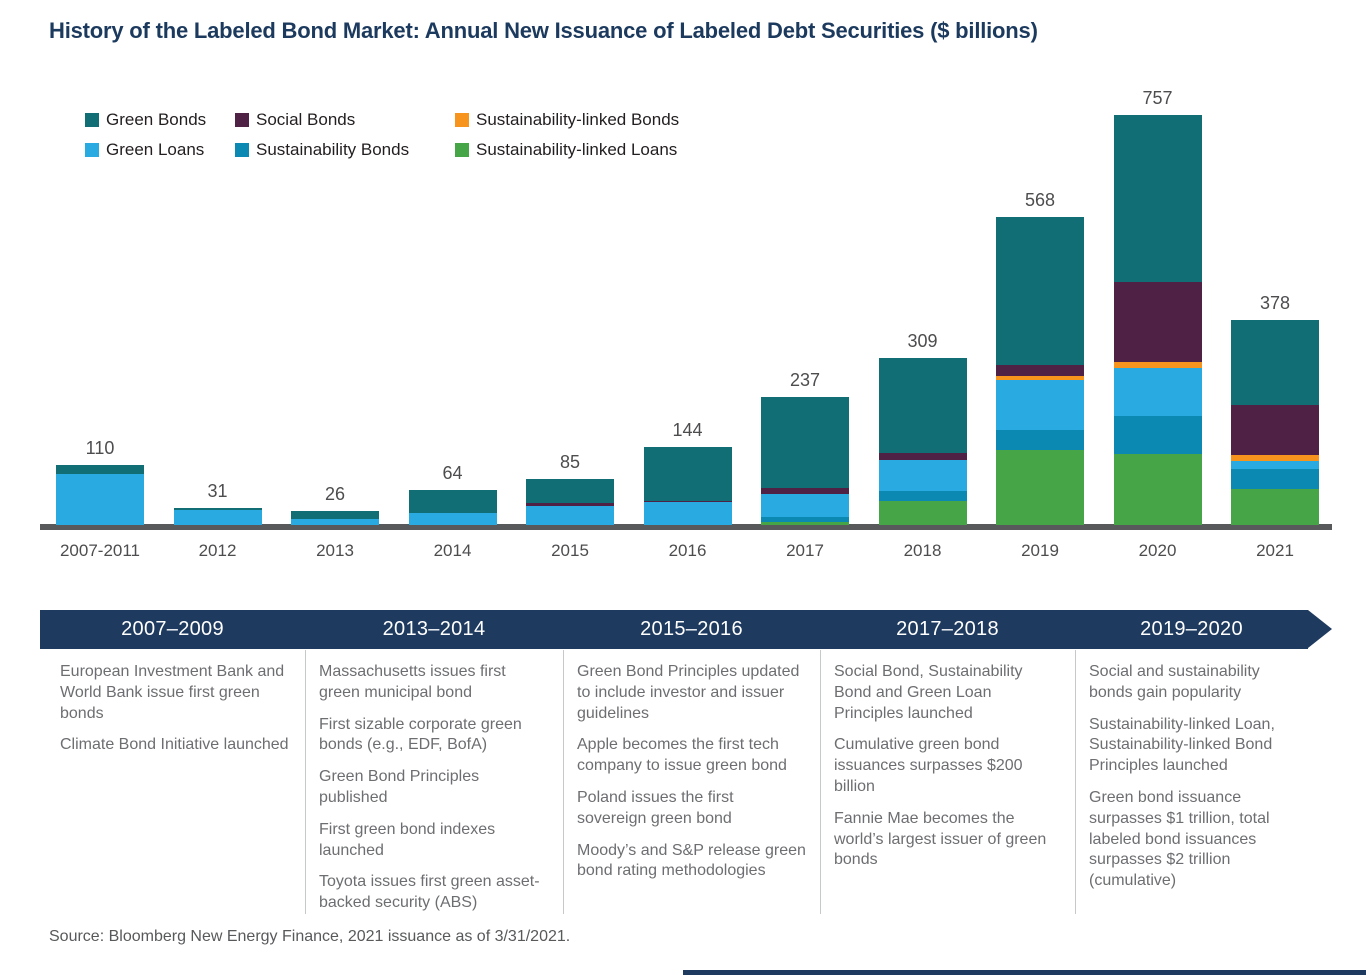 Image resolution: width=1366 pixels, height=975 pixels. I want to click on legend-label: Green Loans, so click(155, 149).